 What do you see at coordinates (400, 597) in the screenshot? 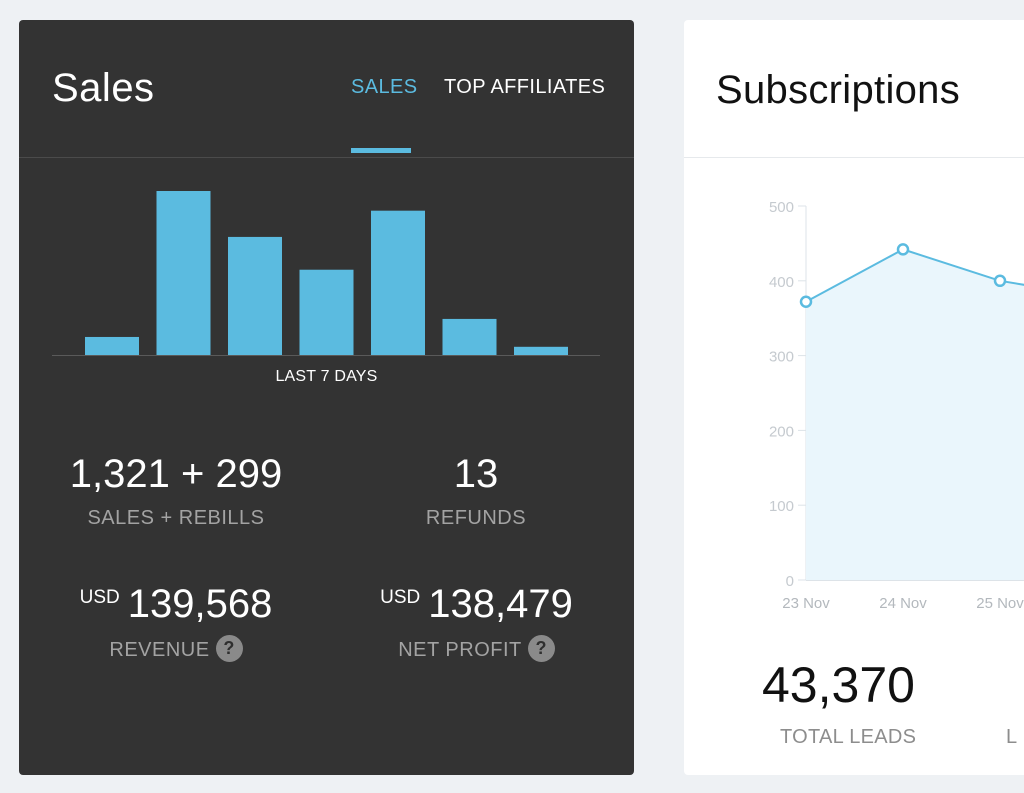
I see `net-profit-currency: USD` at bounding box center [400, 597].